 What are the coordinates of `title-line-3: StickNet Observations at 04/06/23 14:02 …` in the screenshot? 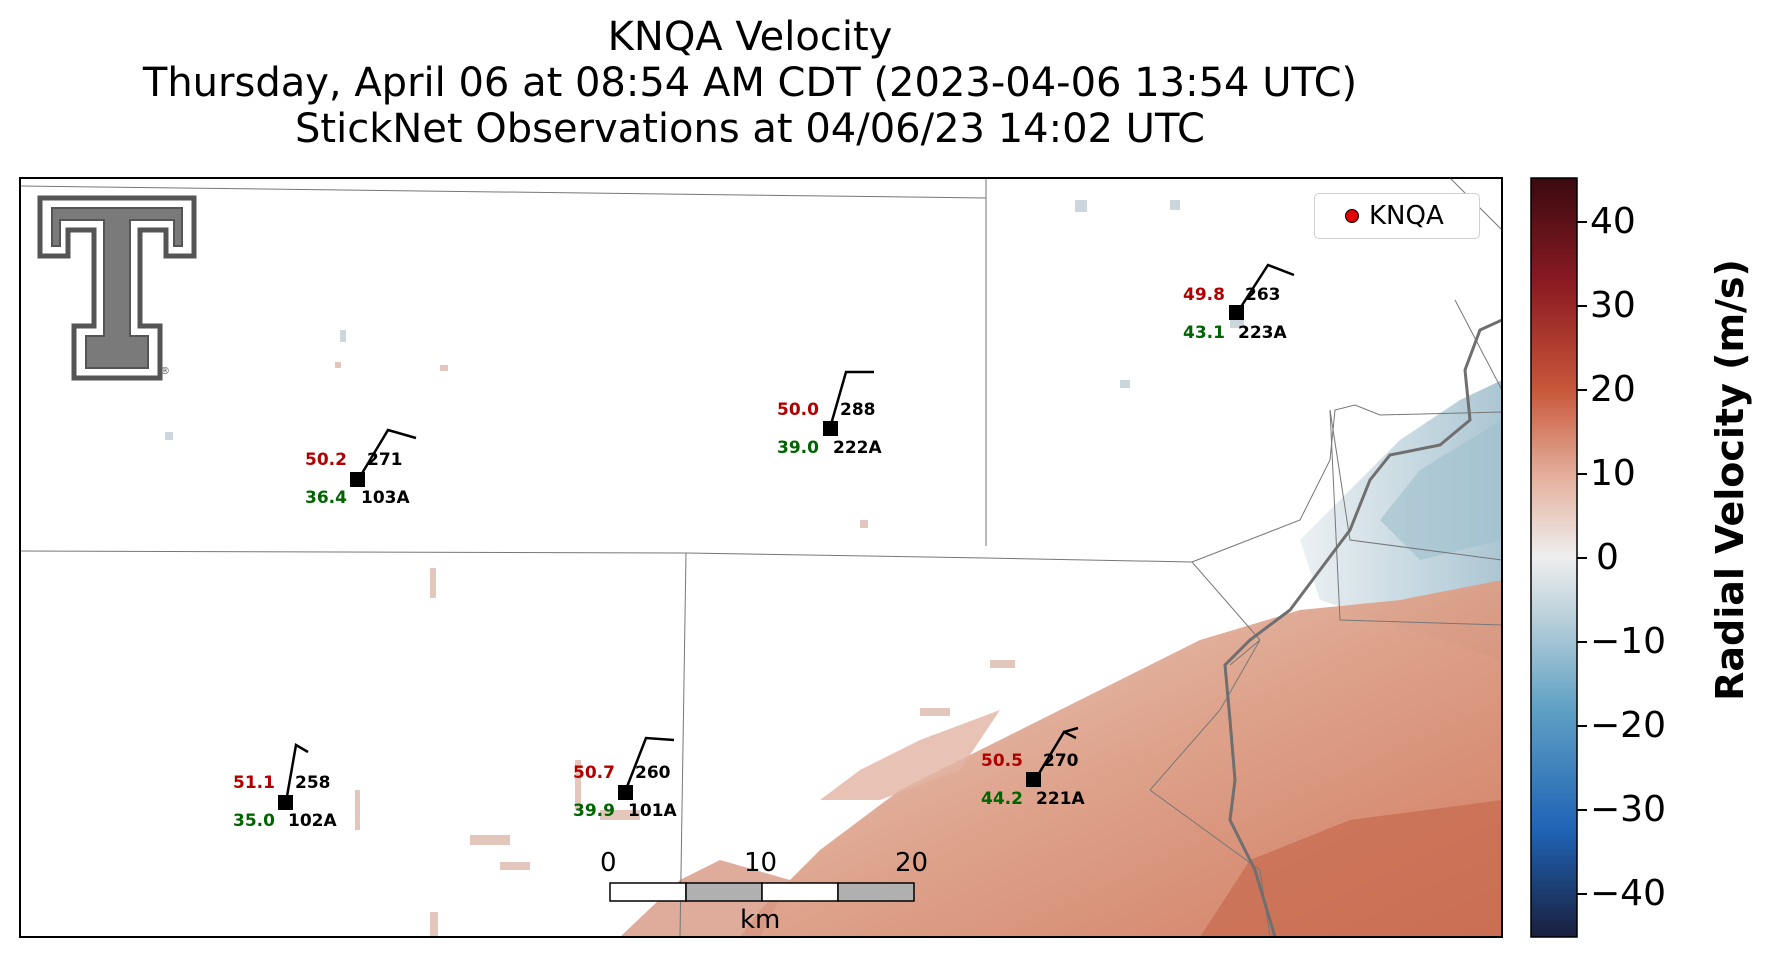 It's located at (750, 129).